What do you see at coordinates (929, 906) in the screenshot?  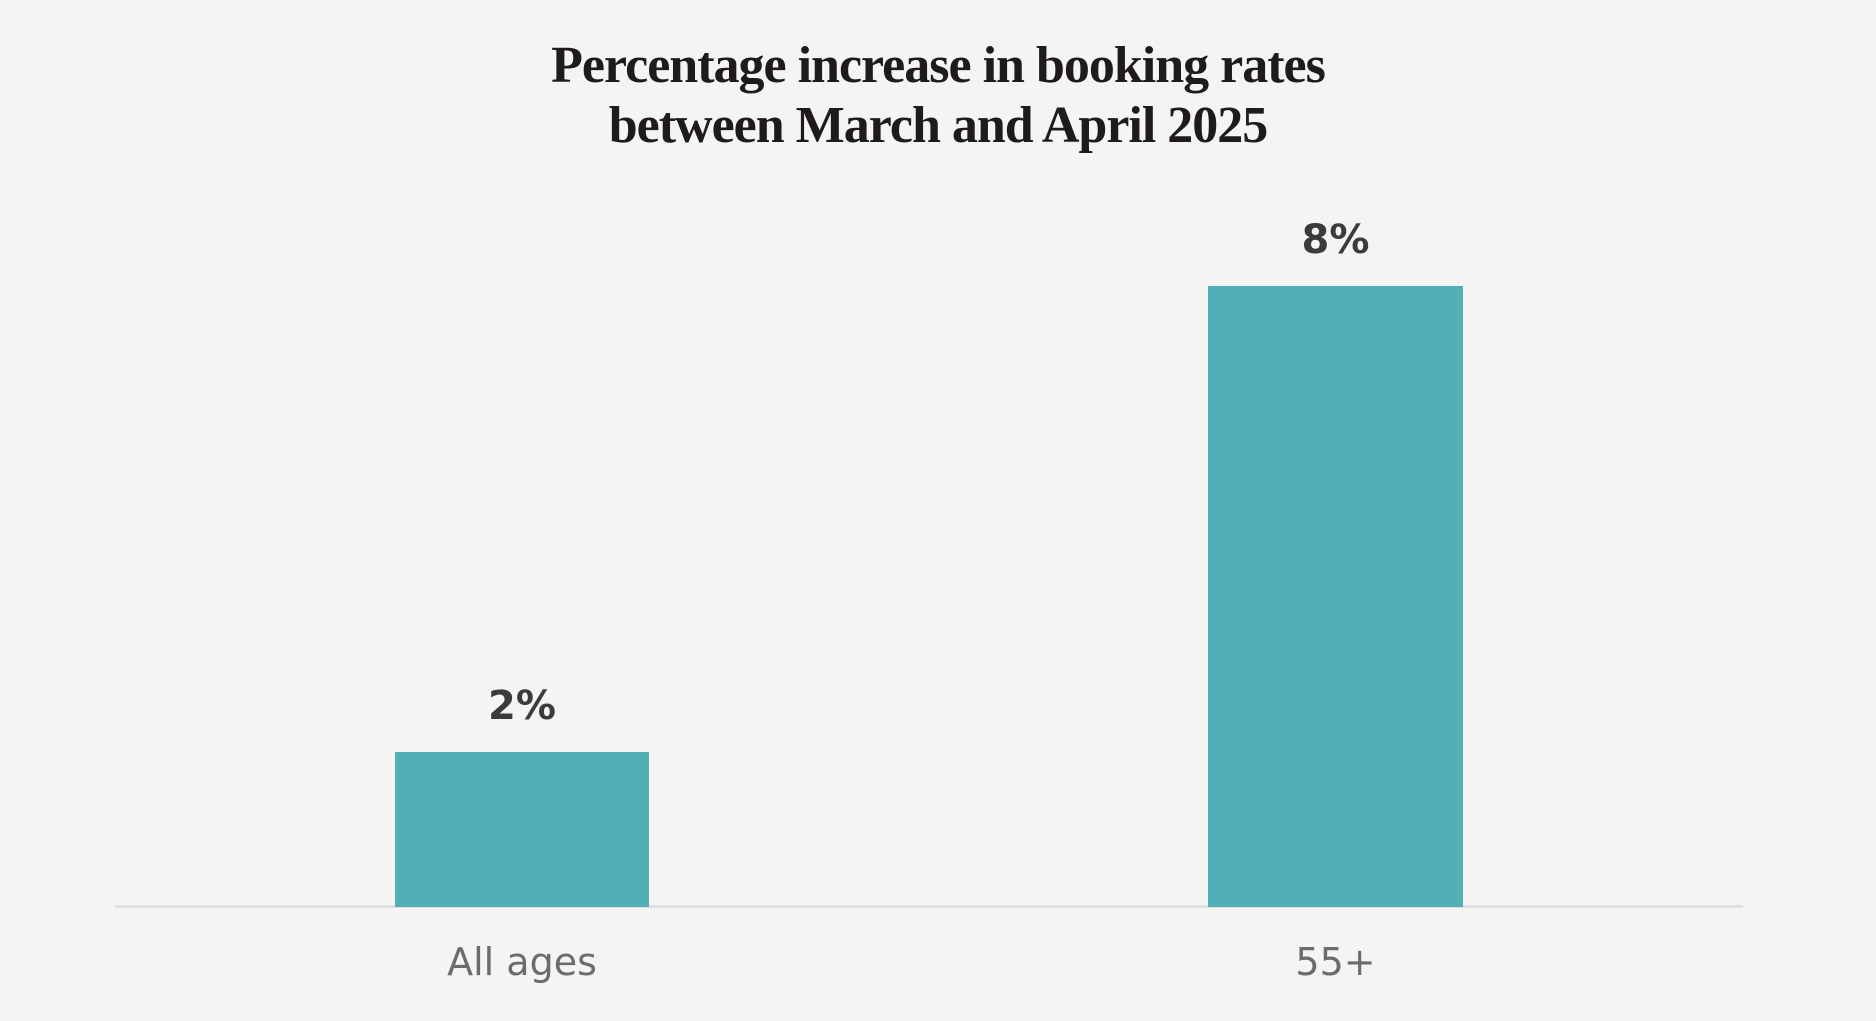 I see `x-axis-line` at bounding box center [929, 906].